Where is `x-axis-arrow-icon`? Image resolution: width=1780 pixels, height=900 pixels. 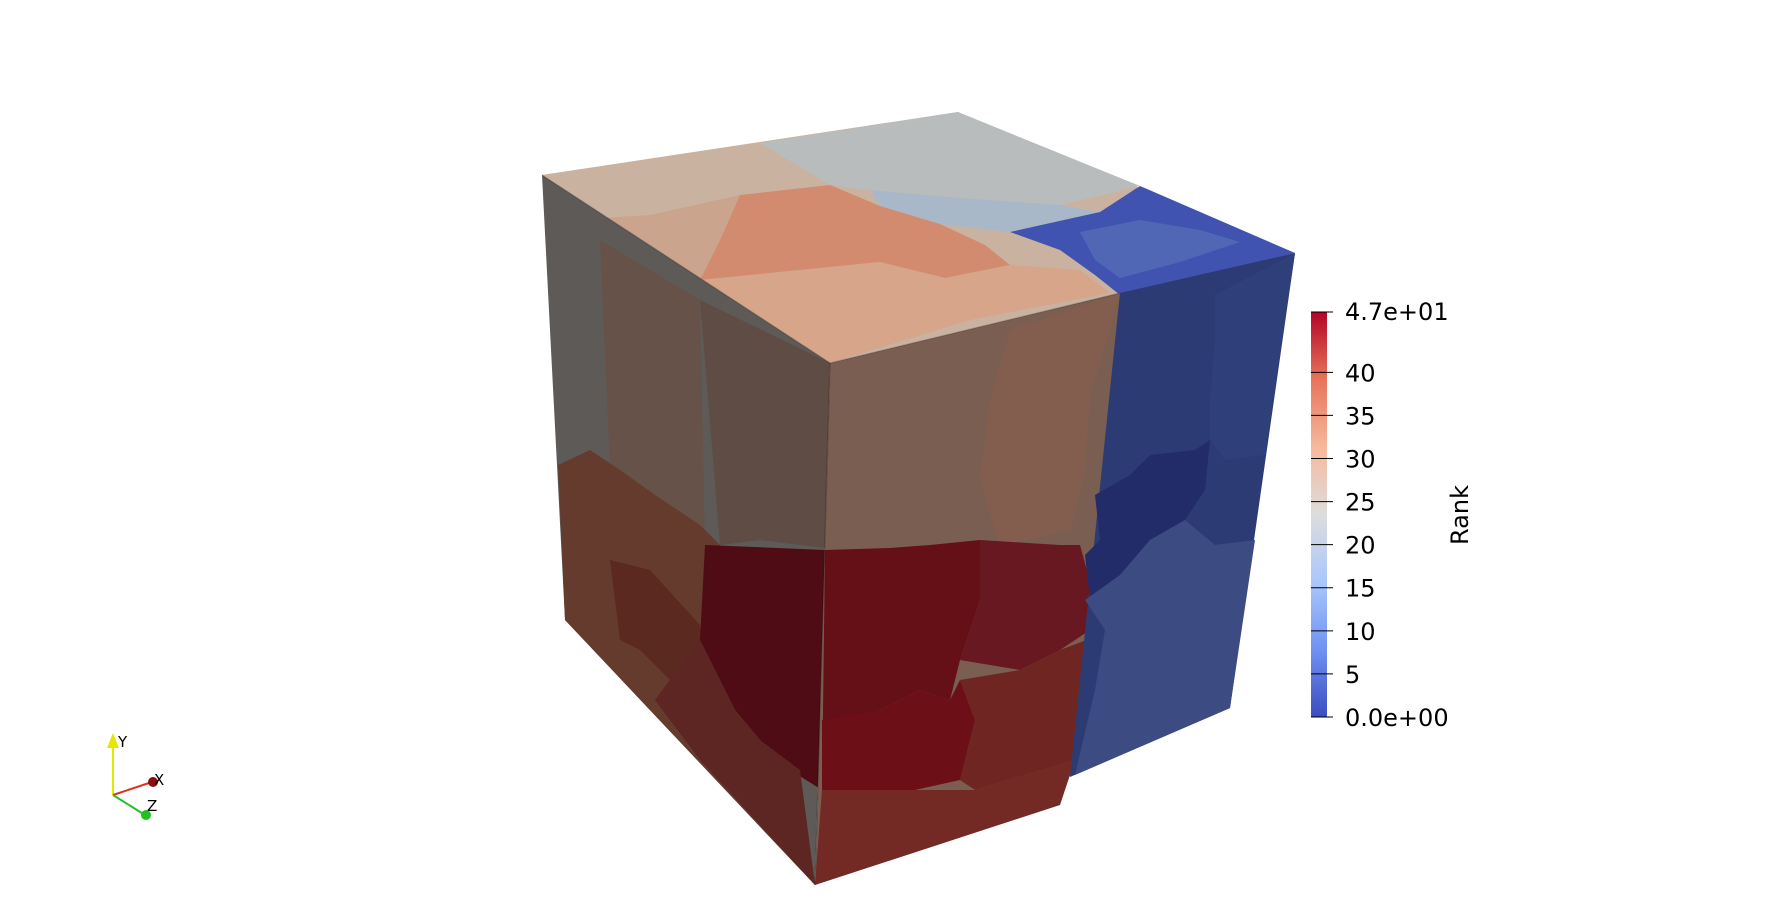
x-axis-arrow-icon is located at coordinates (153, 782).